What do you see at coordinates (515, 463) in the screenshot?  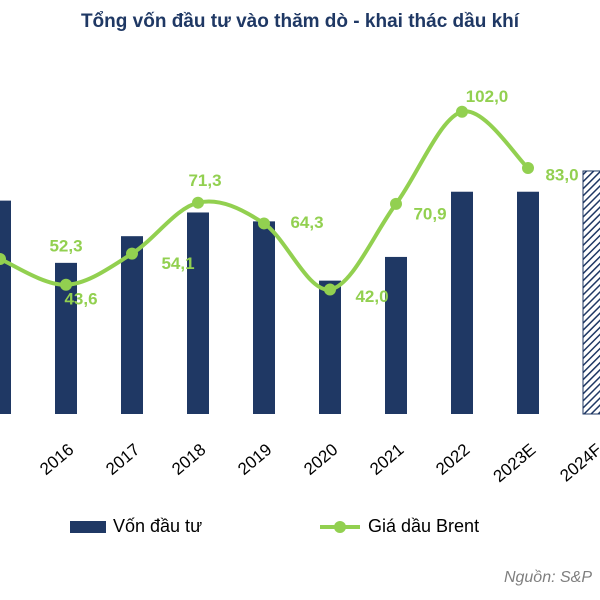 I see `x-tick-label: 2023E` at bounding box center [515, 463].